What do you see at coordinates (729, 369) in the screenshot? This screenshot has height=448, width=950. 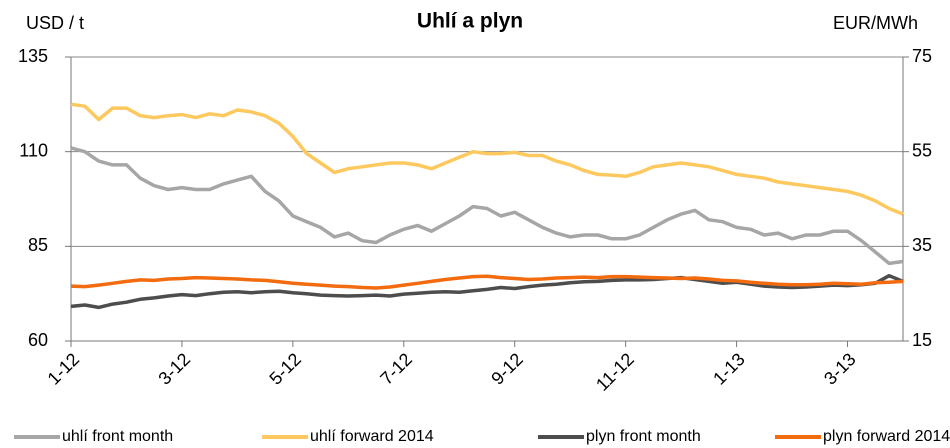 I see `x-tick-label: 1-13` at bounding box center [729, 369].